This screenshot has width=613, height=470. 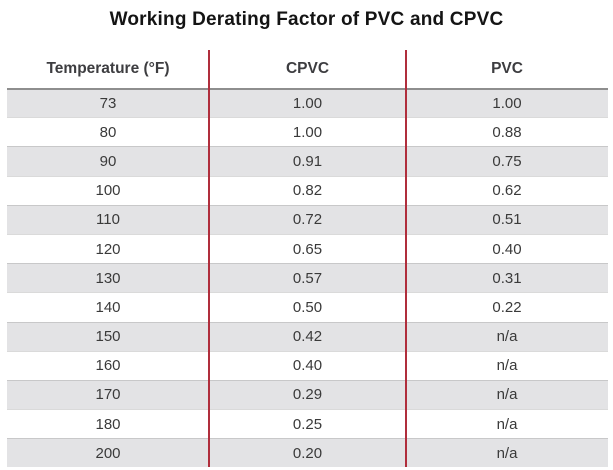 I want to click on table-row: 180 0.25 n/a, so click(x=307, y=423).